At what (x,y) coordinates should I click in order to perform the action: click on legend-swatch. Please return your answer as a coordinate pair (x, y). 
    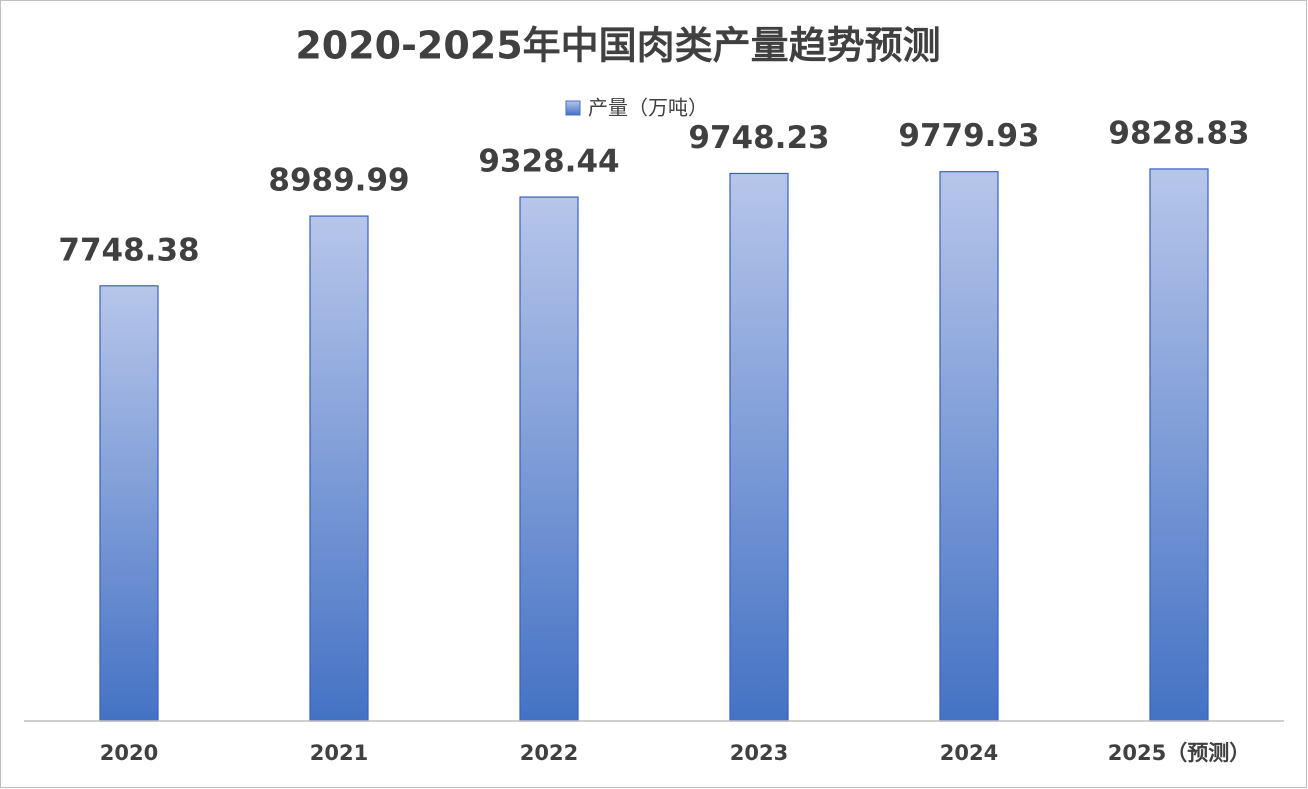
    Looking at the image, I should click on (573, 108).